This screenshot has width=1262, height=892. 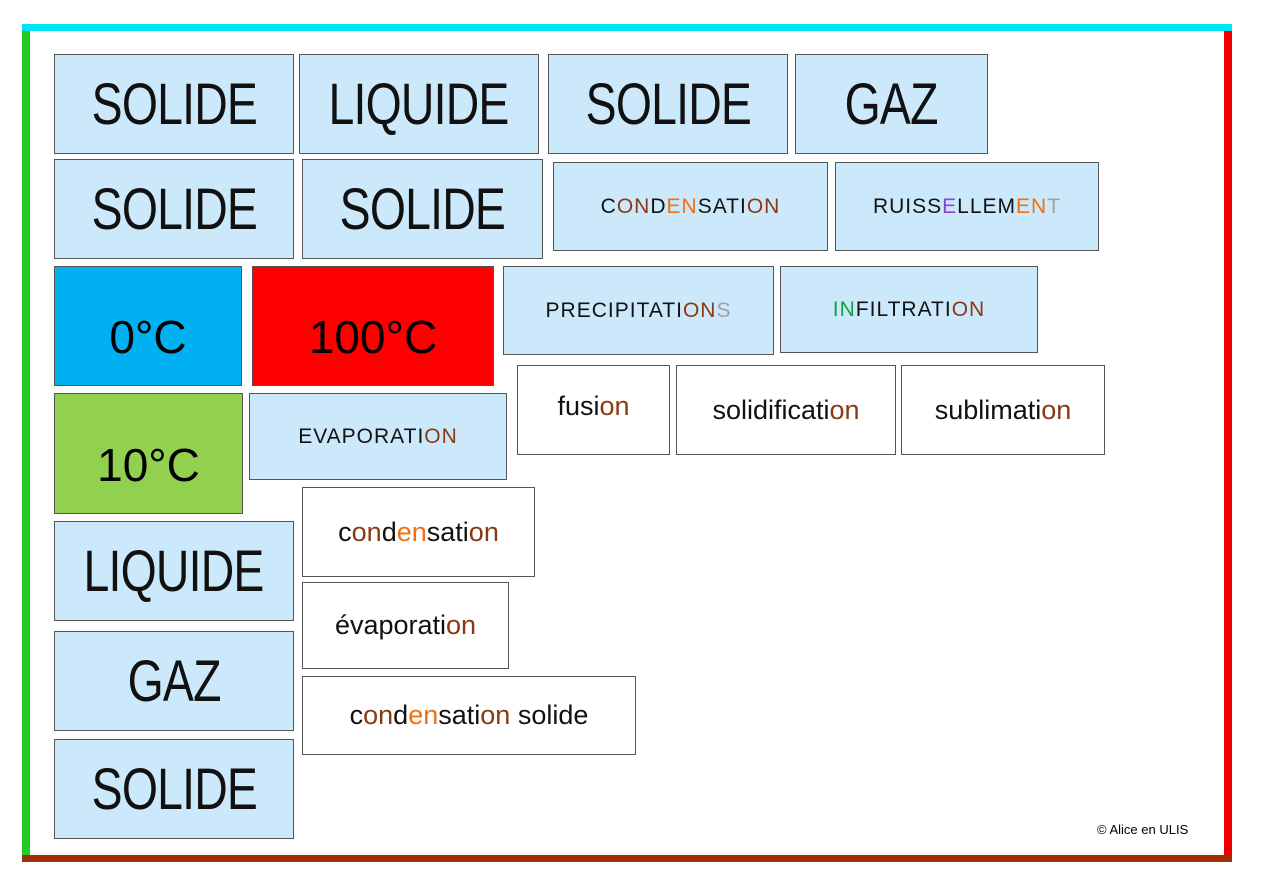 What do you see at coordinates (1054, 206) in the screenshot?
I see `card-text-segment: T` at bounding box center [1054, 206].